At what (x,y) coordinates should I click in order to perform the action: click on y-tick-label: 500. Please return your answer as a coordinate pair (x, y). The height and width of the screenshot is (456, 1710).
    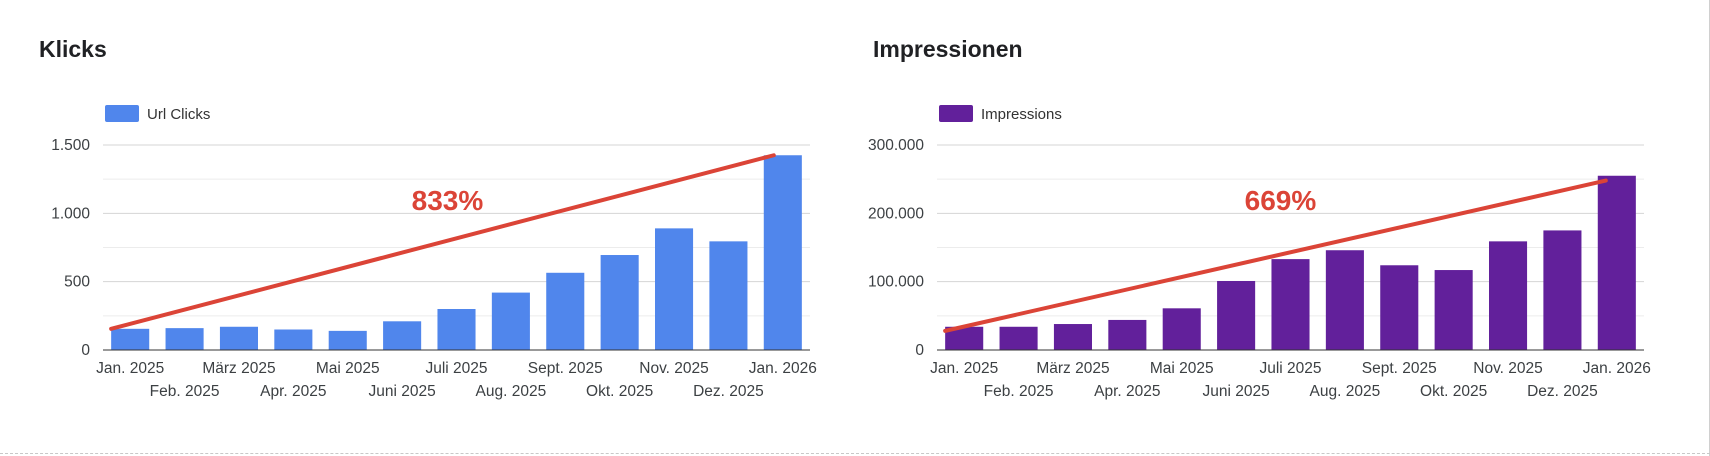
    Looking at the image, I should click on (77, 282).